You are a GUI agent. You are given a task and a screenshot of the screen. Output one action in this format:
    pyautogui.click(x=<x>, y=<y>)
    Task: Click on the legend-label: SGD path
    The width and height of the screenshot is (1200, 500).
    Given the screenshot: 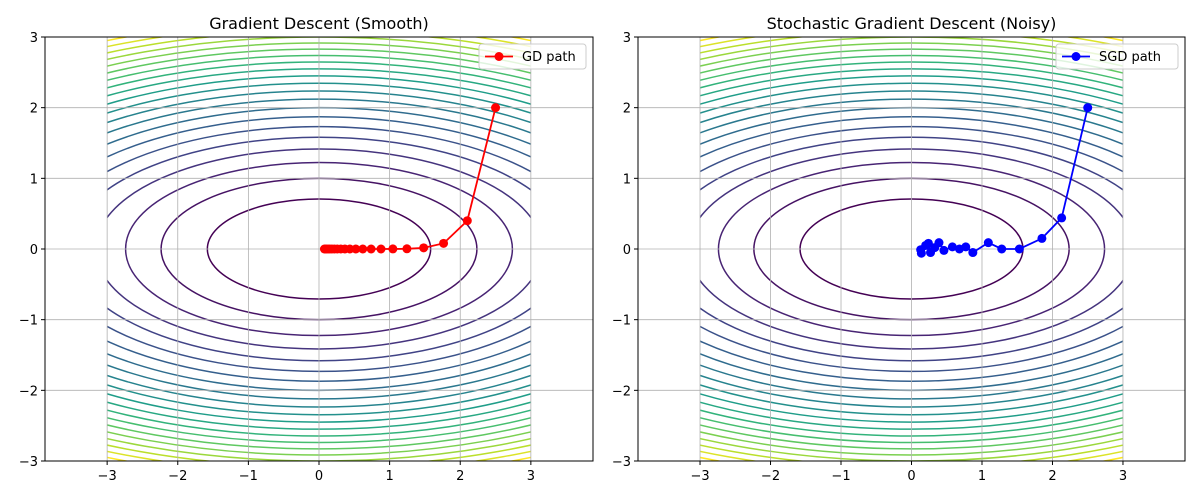 What is the action you would take?
    pyautogui.click(x=1130, y=57)
    